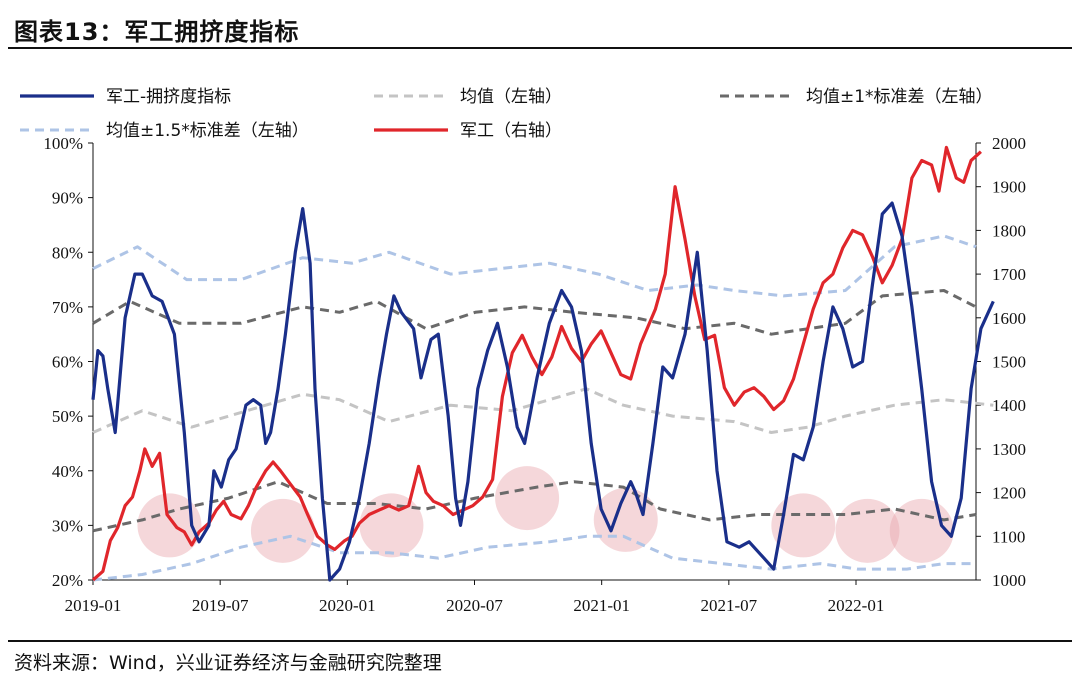 The image size is (1080, 695). I want to click on y-left-tick-label: 20%, so click(67, 580).